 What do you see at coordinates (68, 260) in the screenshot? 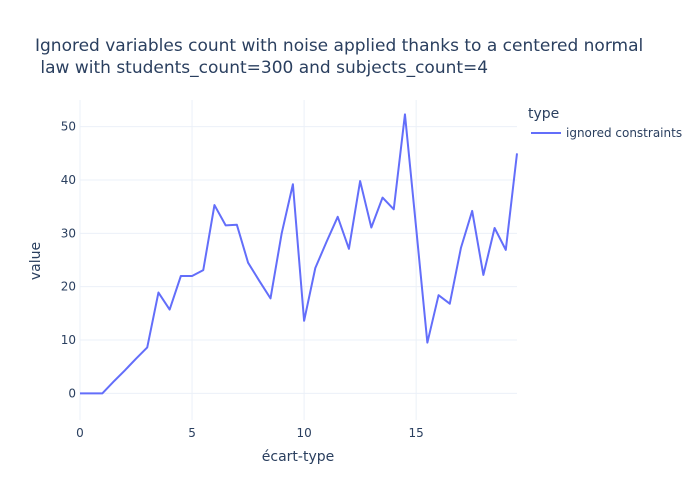
I see `y-axis-ticks: 0 10 20 30 40 50` at bounding box center [68, 260].